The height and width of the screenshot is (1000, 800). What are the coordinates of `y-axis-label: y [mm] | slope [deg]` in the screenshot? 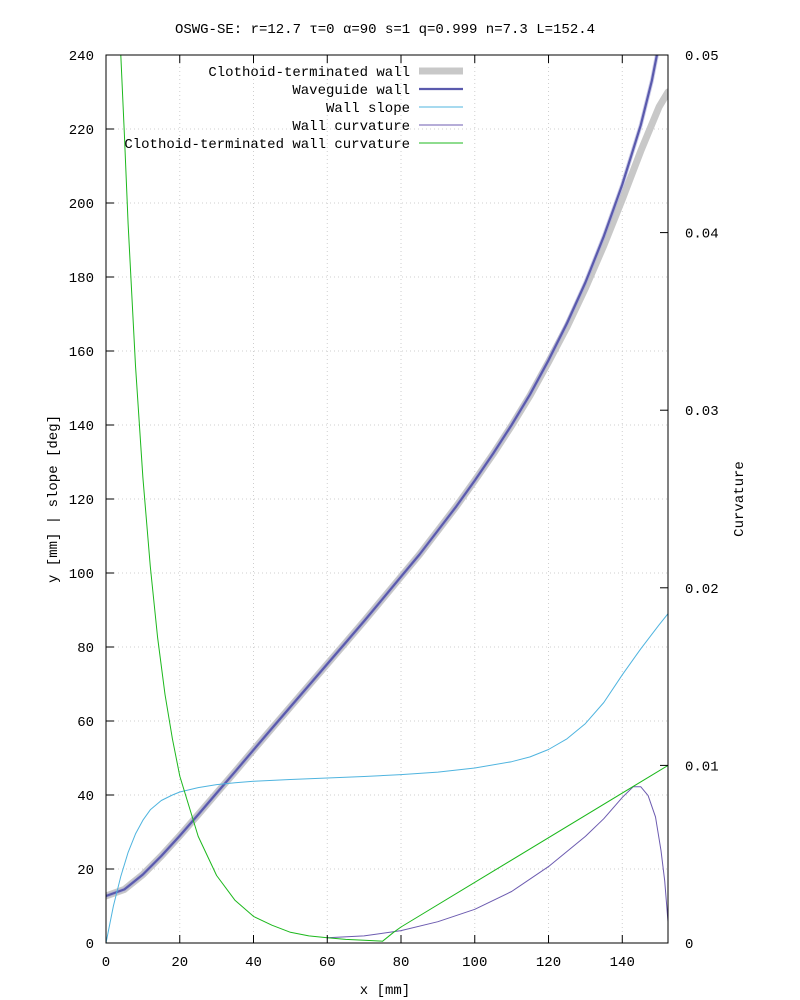 It's located at (54, 499).